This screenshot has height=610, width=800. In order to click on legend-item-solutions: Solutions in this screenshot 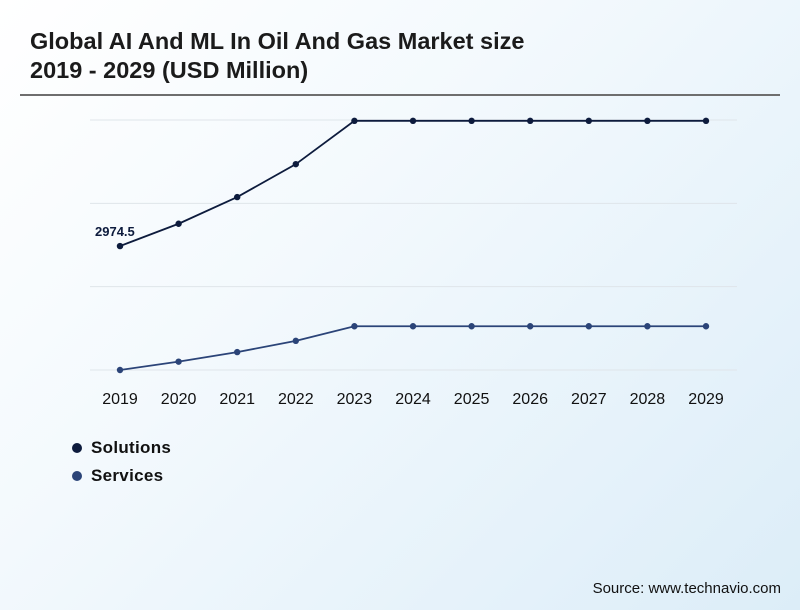, I will do `click(121, 448)`.